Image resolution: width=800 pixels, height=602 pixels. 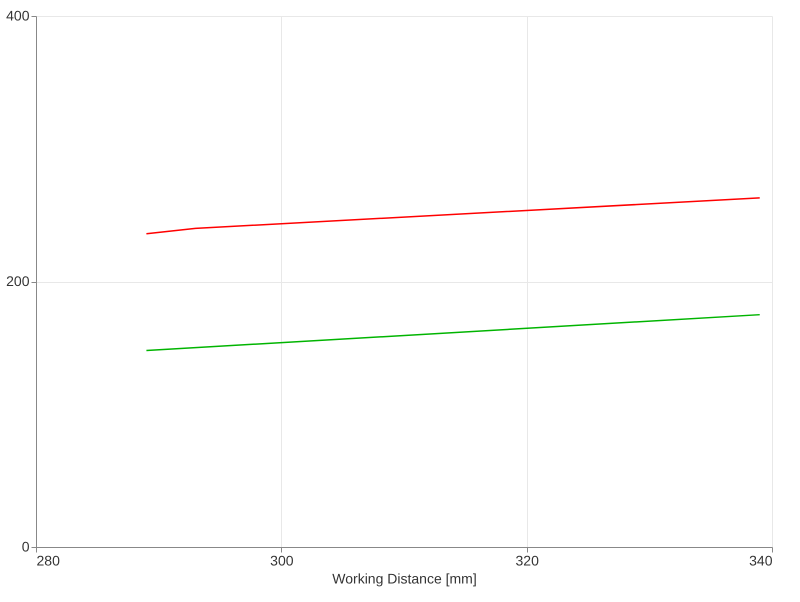 I want to click on y-tick-label: 200, so click(x=18, y=281).